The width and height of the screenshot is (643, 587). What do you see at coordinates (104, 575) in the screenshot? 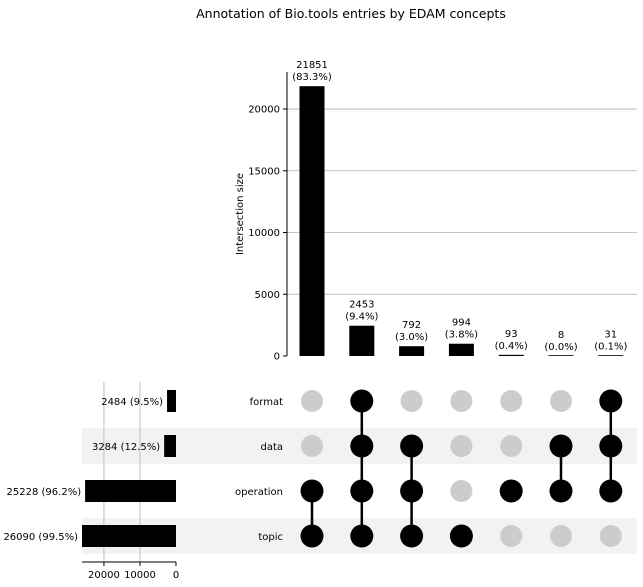
I see `set-tick-label: 20000` at bounding box center [104, 575].